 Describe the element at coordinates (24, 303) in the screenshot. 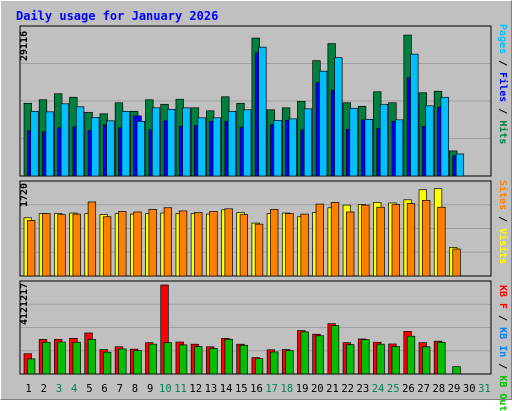

I see `kbytes-panel-max-label: 4121217` at that location.